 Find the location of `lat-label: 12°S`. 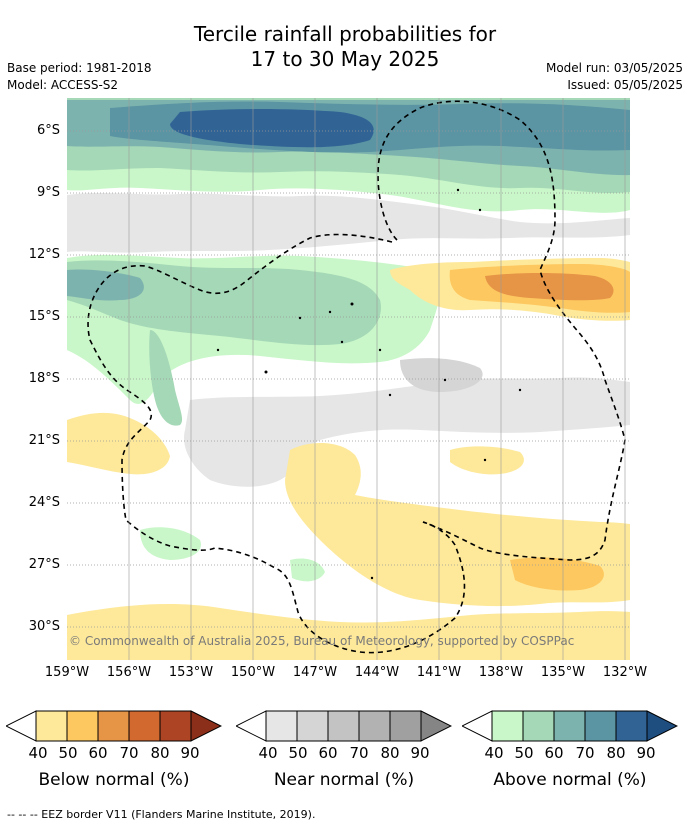

lat-label: 12°S is located at coordinates (44, 254).